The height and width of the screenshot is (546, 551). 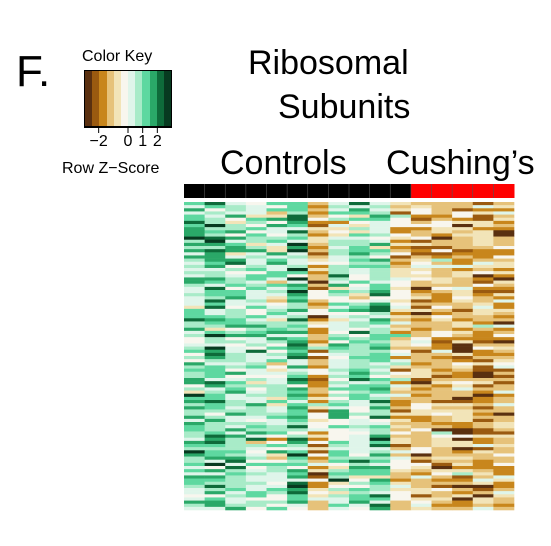 I want to click on color-key-tick: 0, so click(x=128, y=141).